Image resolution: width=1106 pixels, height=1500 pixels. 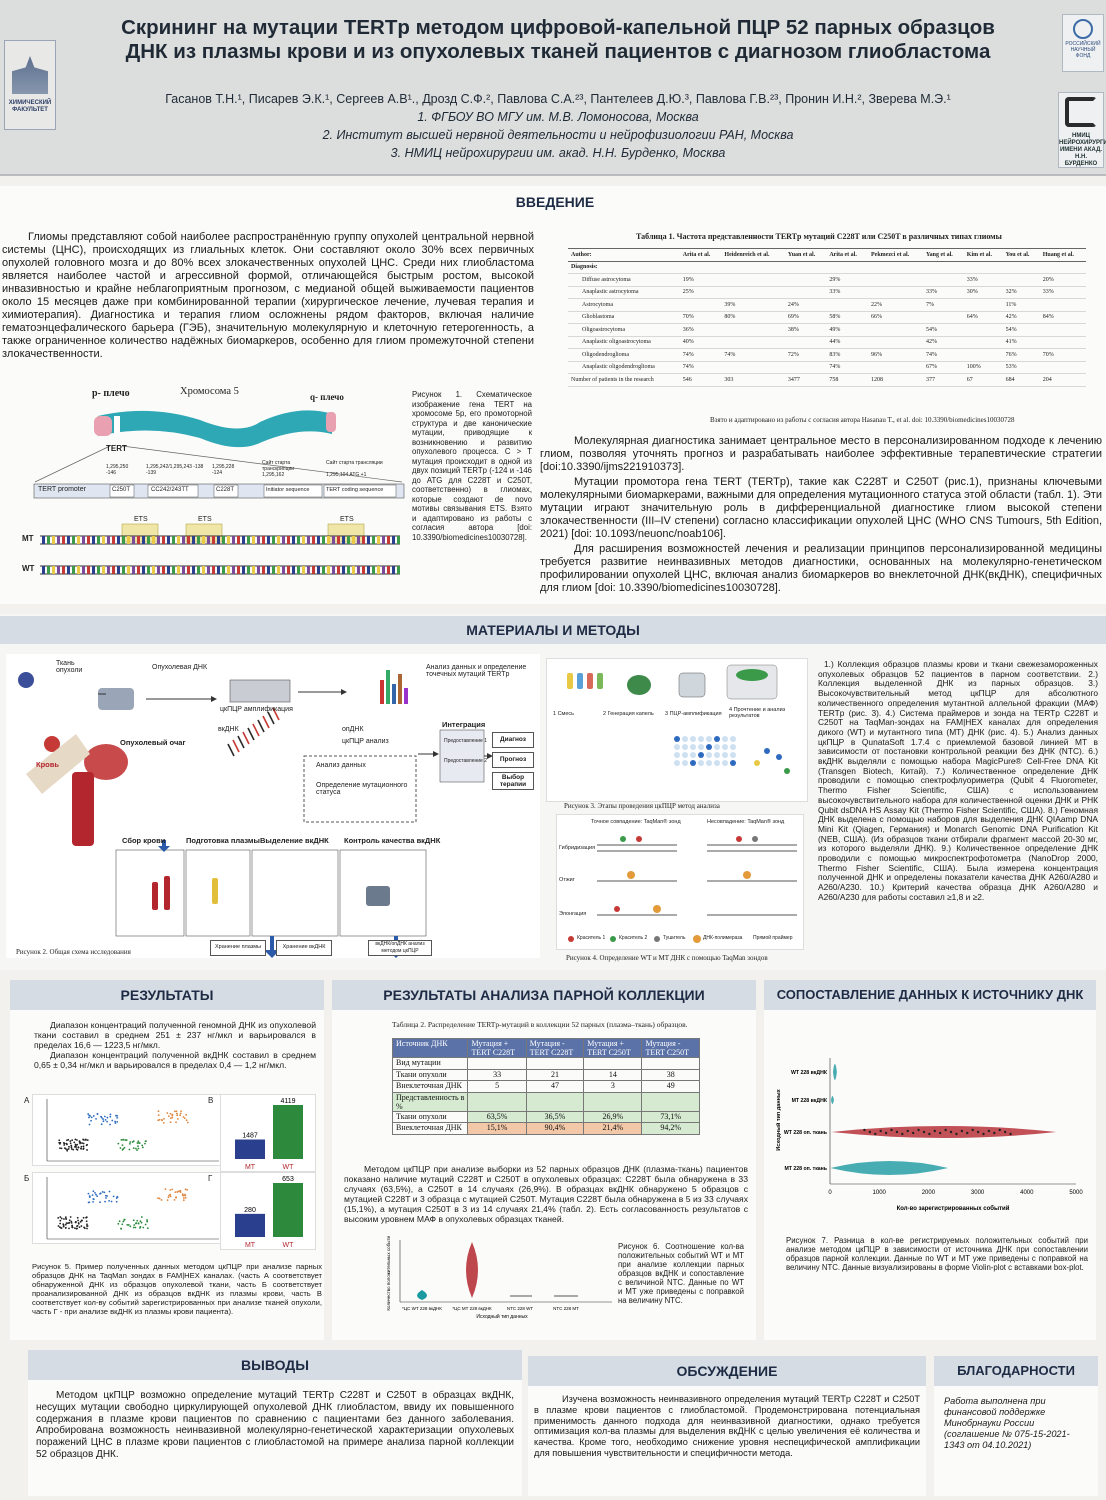 What do you see at coordinates (564, 714) in the screenshot?
I see `fig3-step-1: 1 Смесь` at bounding box center [564, 714].